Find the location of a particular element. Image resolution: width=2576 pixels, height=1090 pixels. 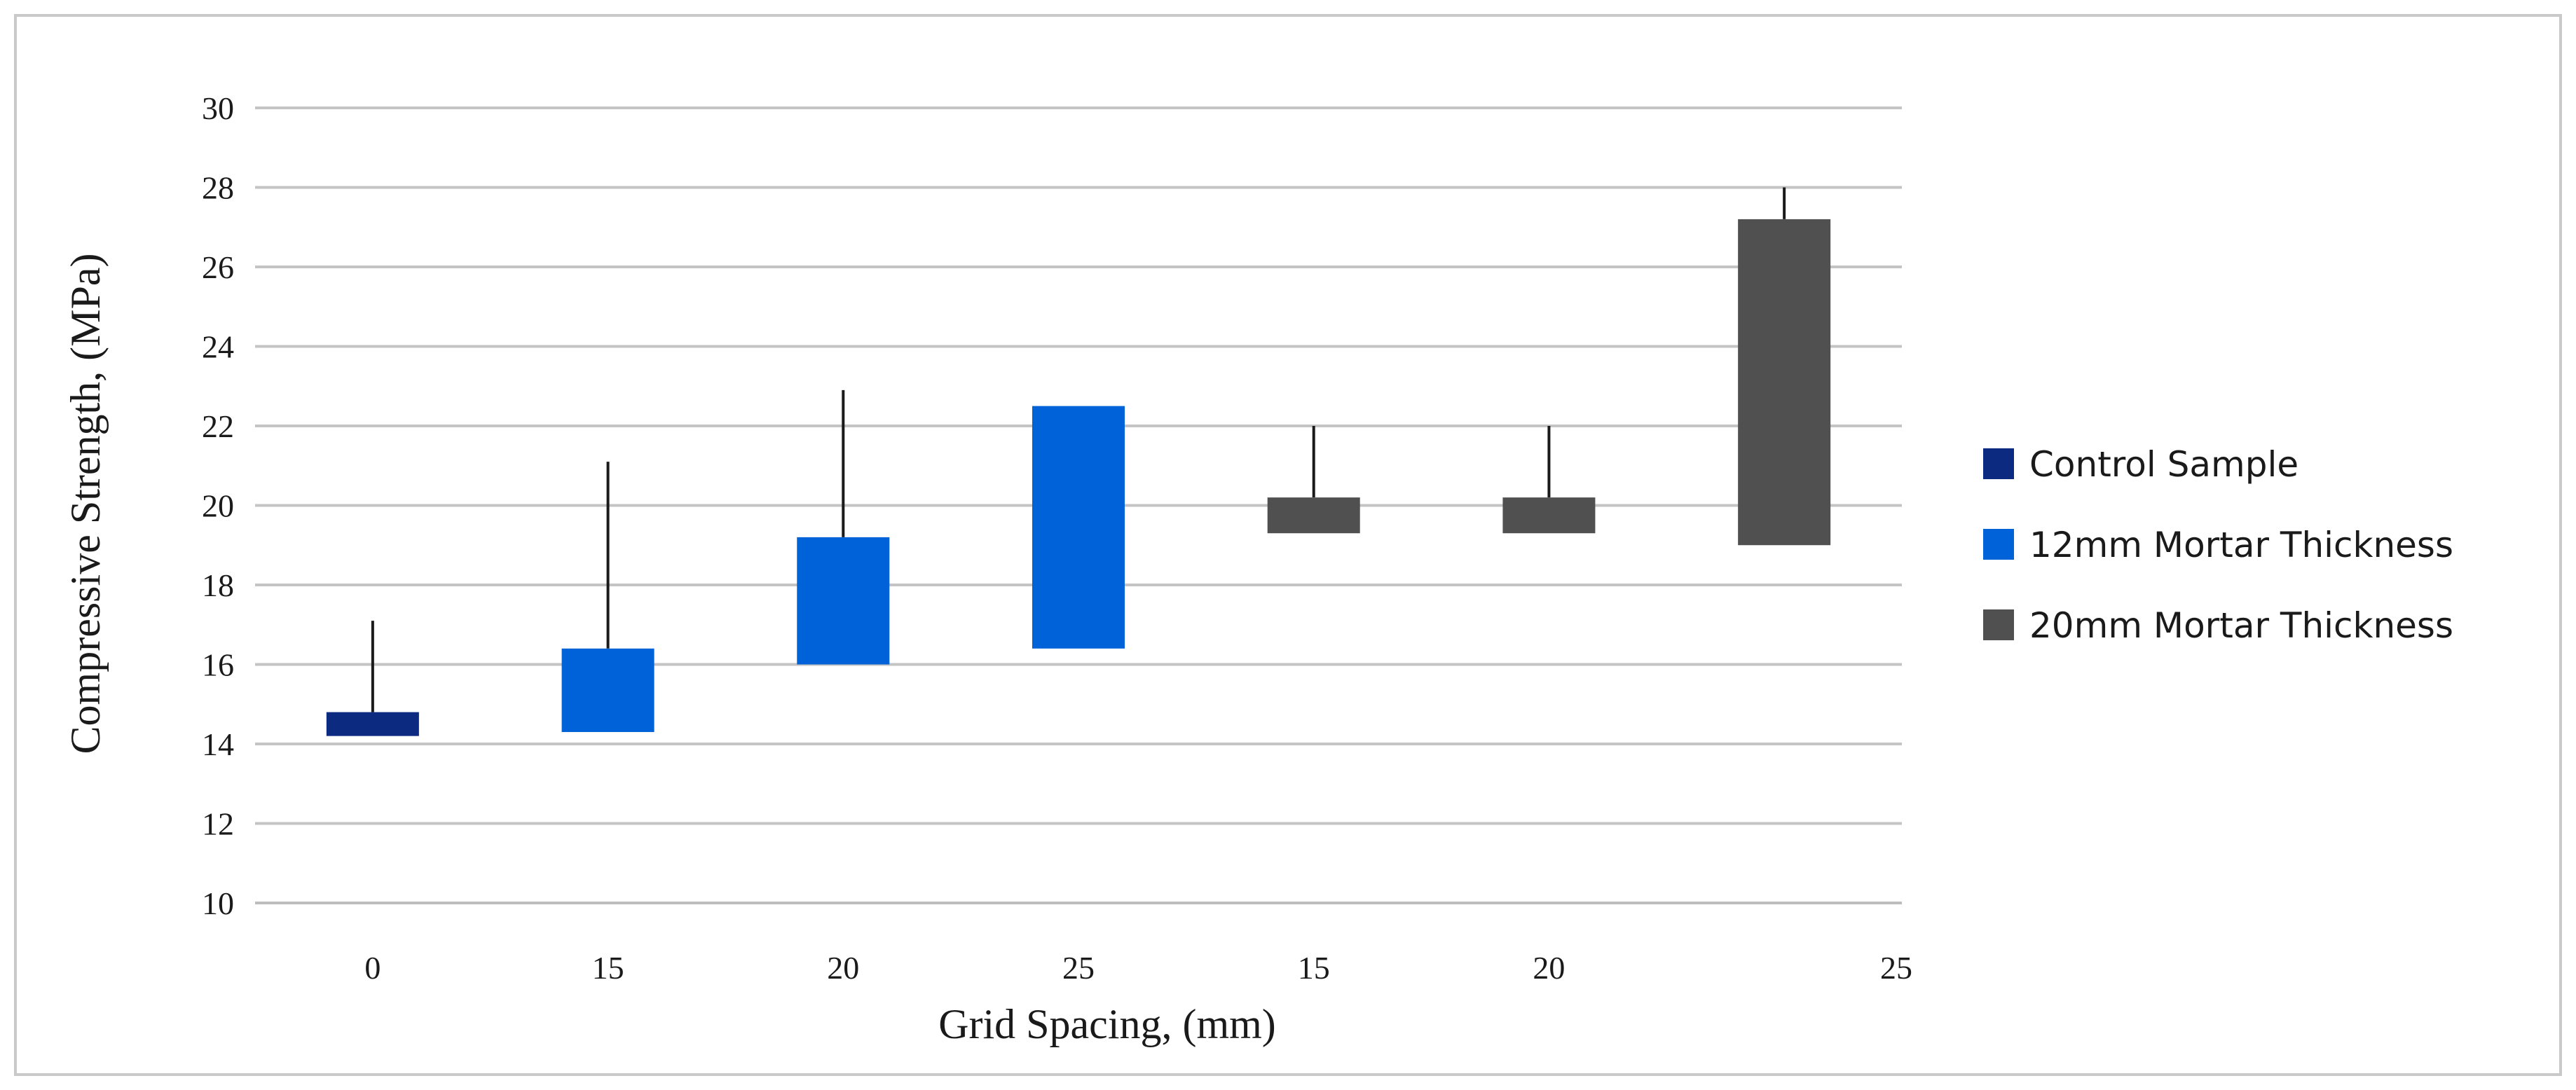

y-tick-labels: 10 12 14 16 18 20 22 24 26 28 30 is located at coordinates (218, 505).